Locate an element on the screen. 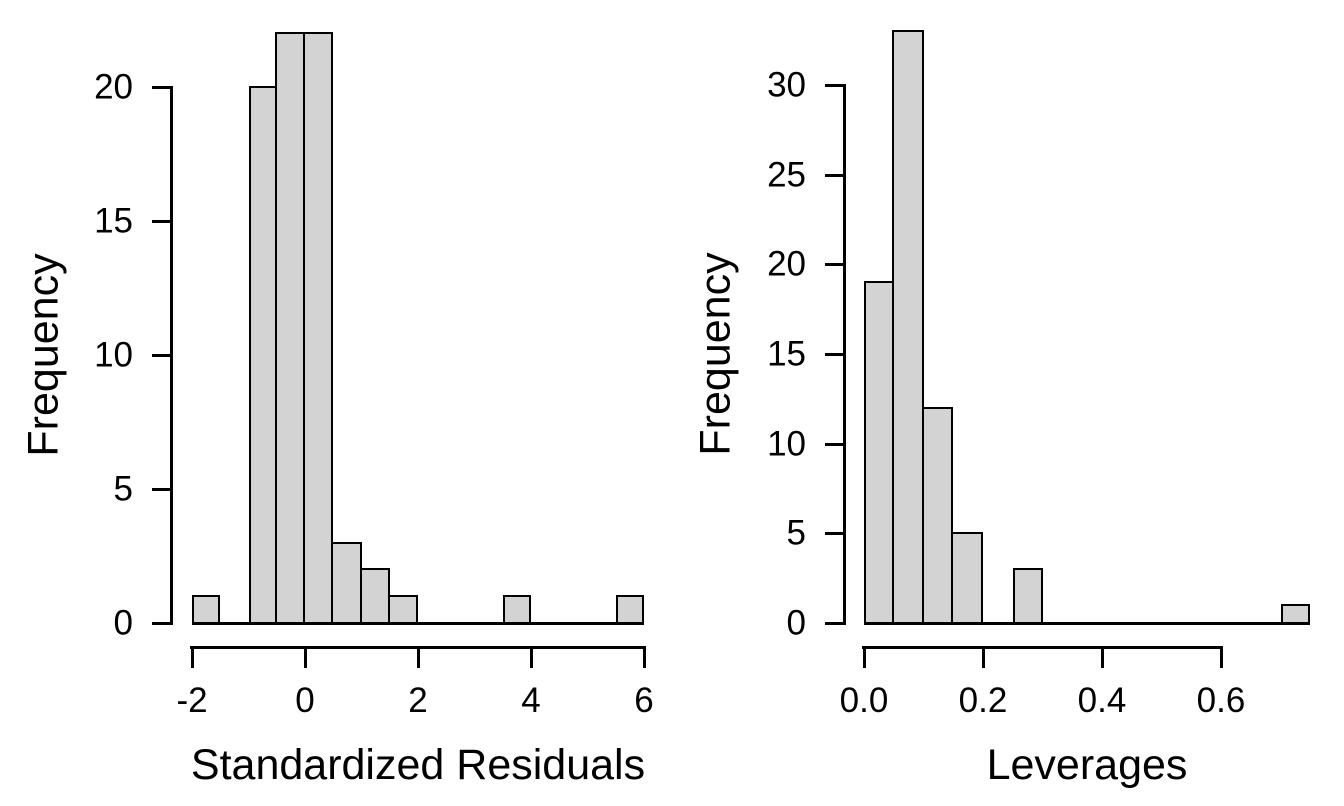  y-tick-label: 30 is located at coordinates (786, 85).